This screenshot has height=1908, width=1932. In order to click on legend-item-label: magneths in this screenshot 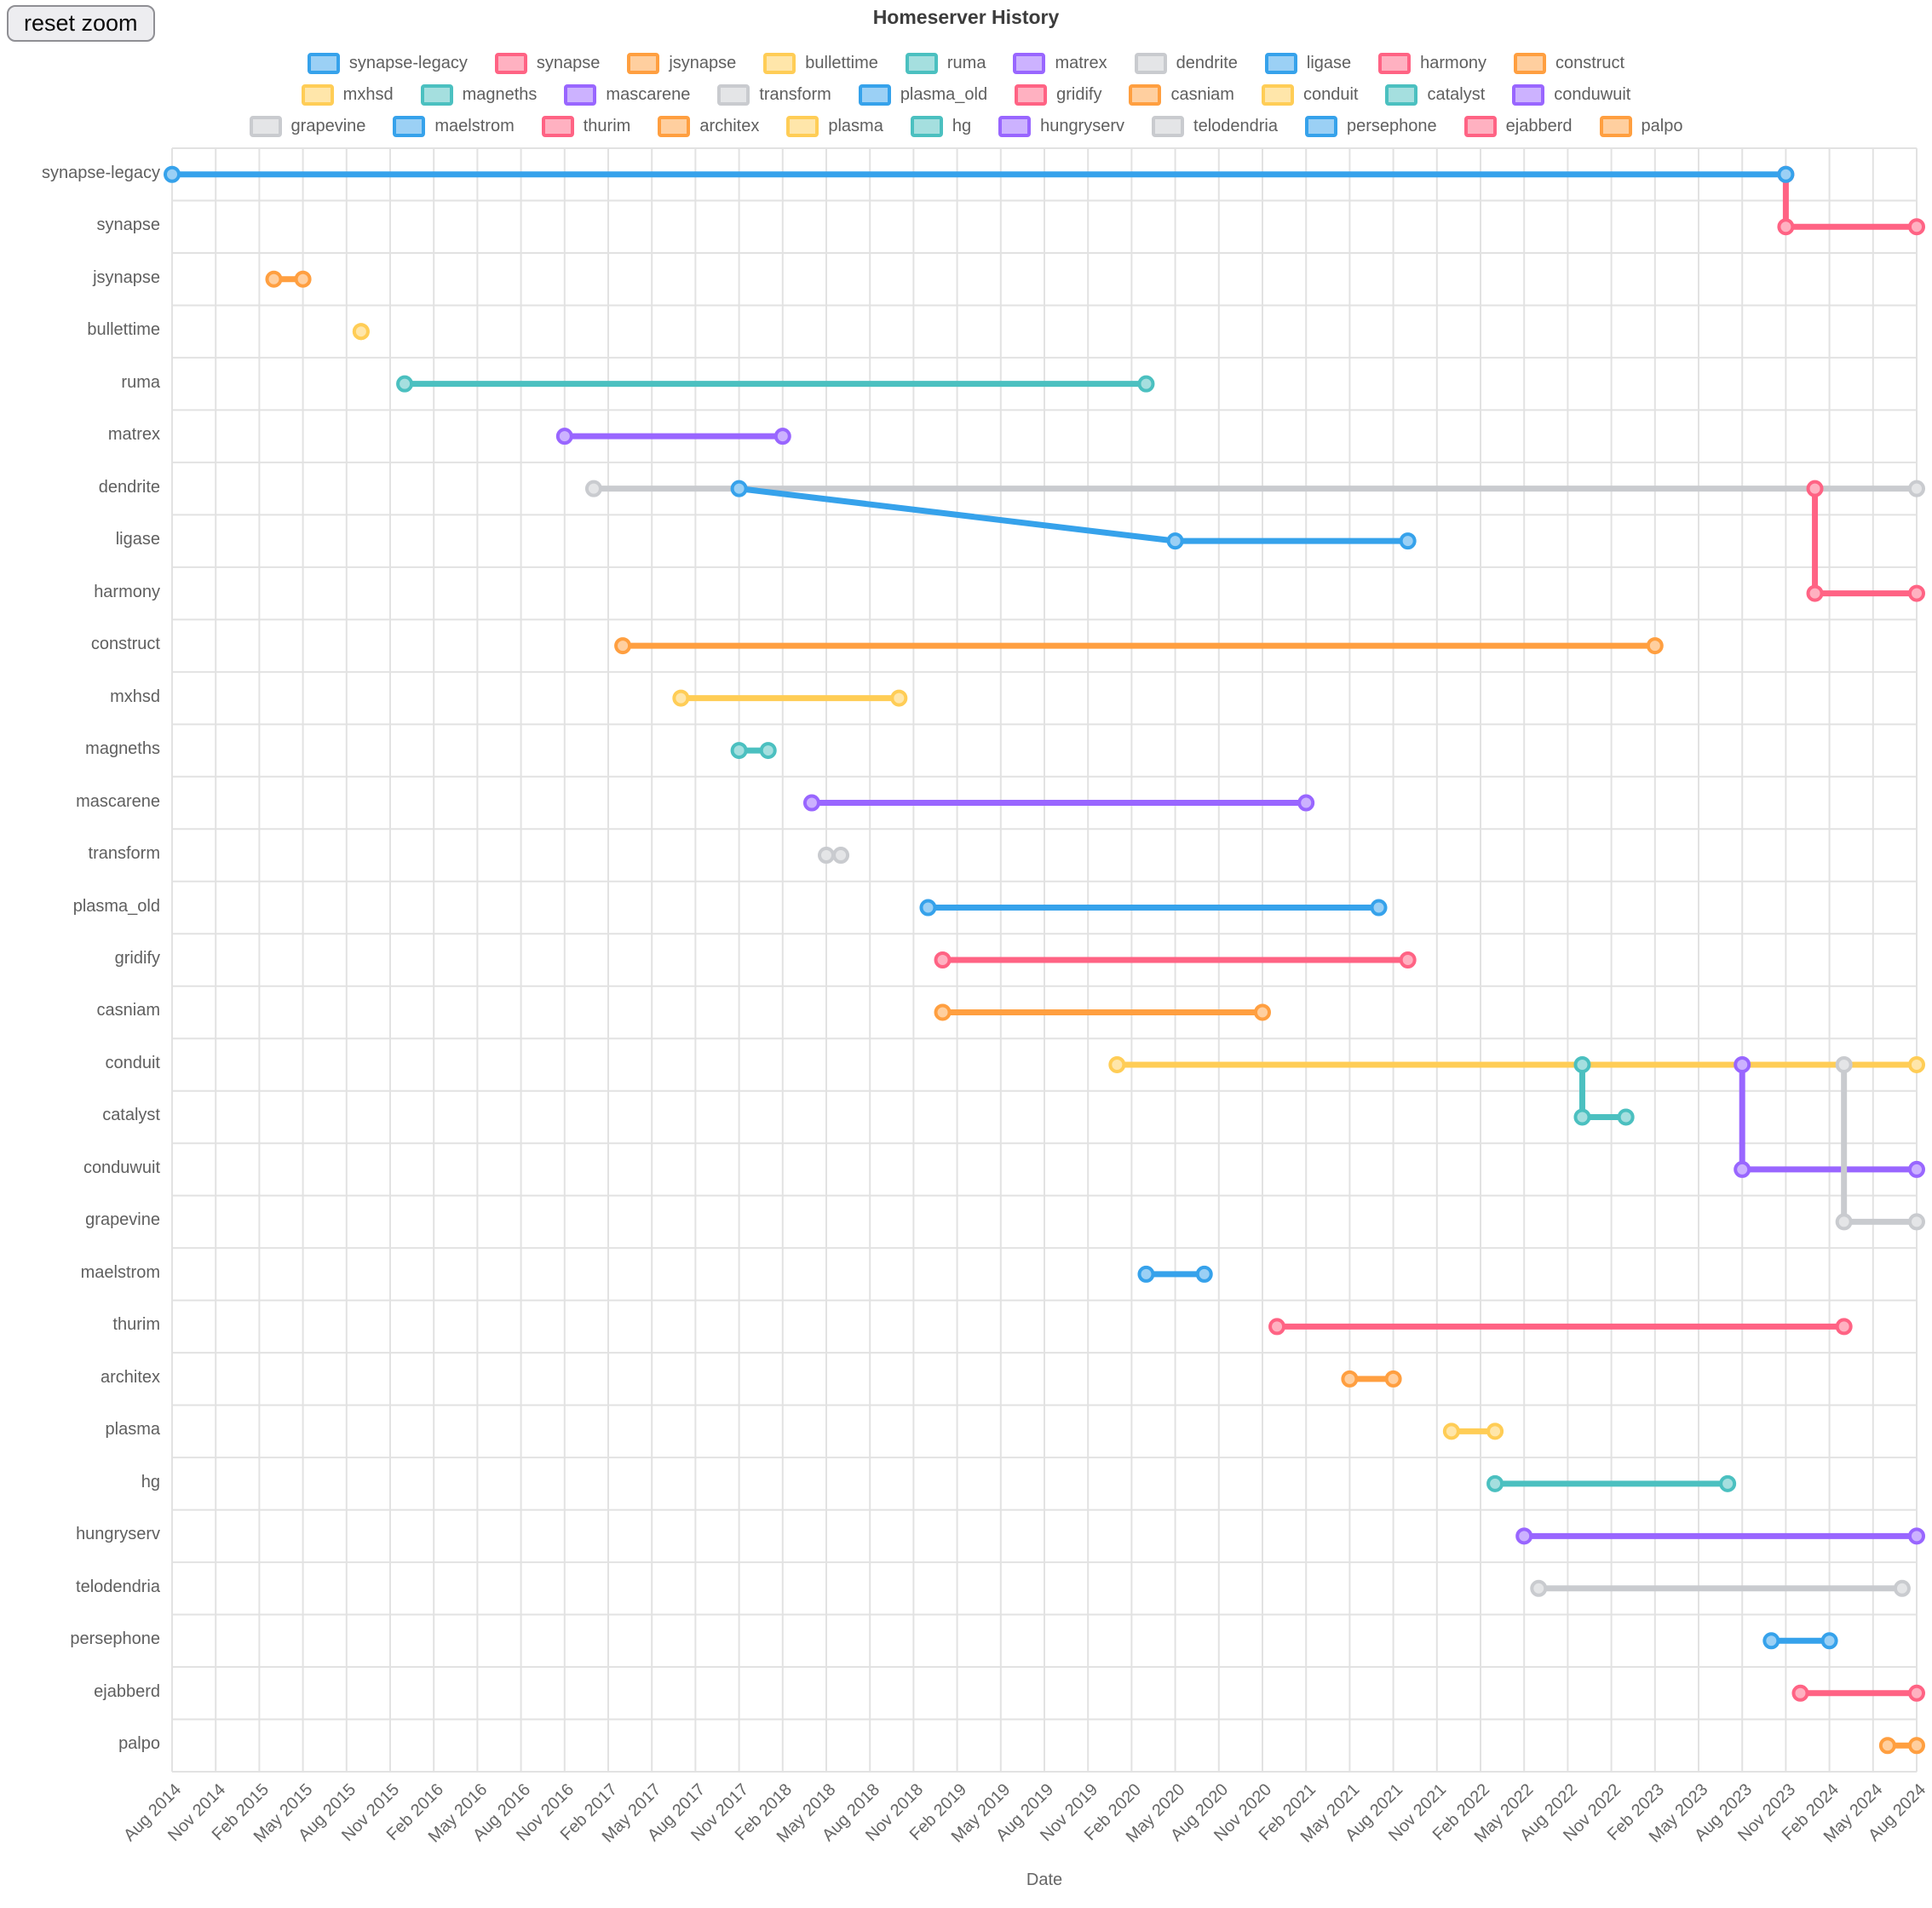, I will do `click(500, 94)`.